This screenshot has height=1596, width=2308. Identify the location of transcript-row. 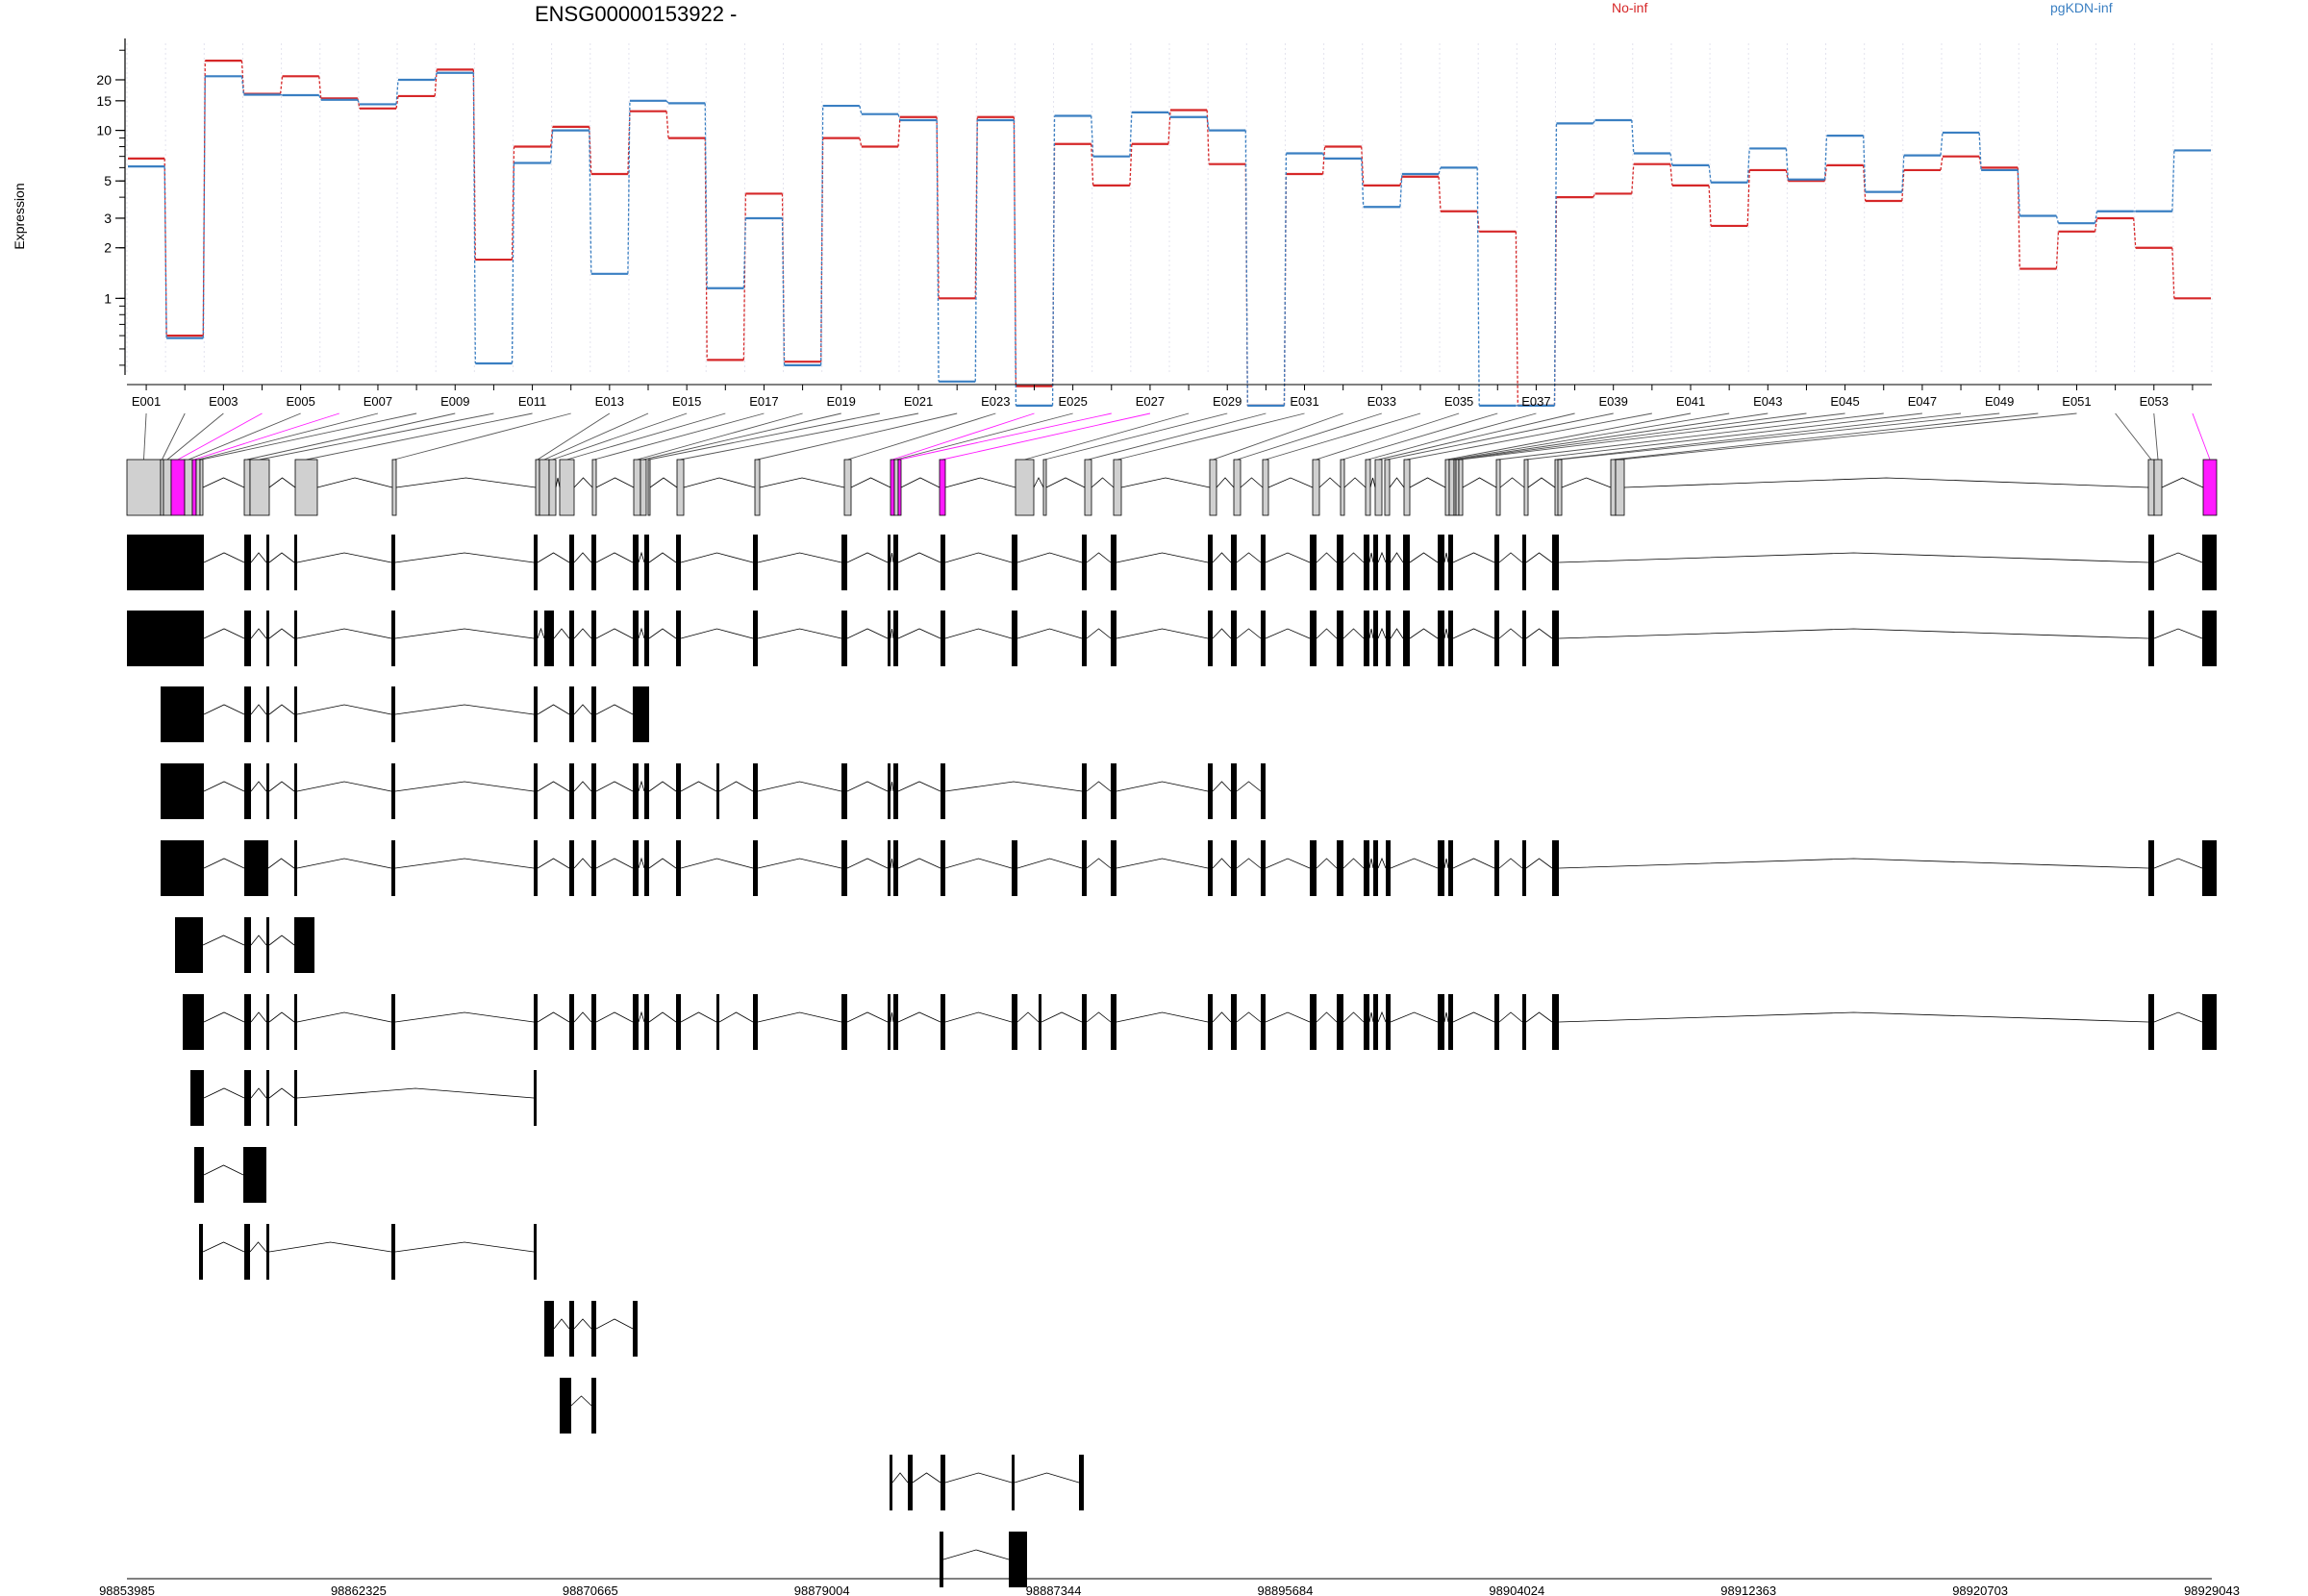
(578, 1406).